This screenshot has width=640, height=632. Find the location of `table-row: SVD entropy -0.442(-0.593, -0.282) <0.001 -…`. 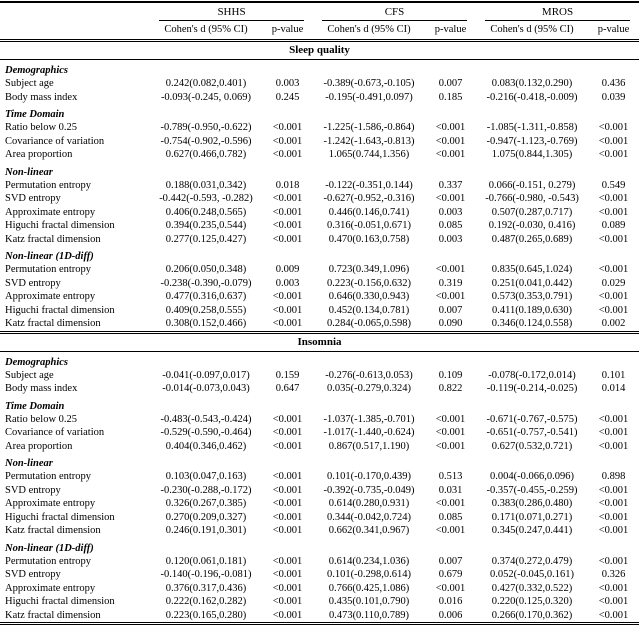

table-row: SVD entropy -0.442(-0.593, -0.282) <0.001 -… is located at coordinates (319, 199).